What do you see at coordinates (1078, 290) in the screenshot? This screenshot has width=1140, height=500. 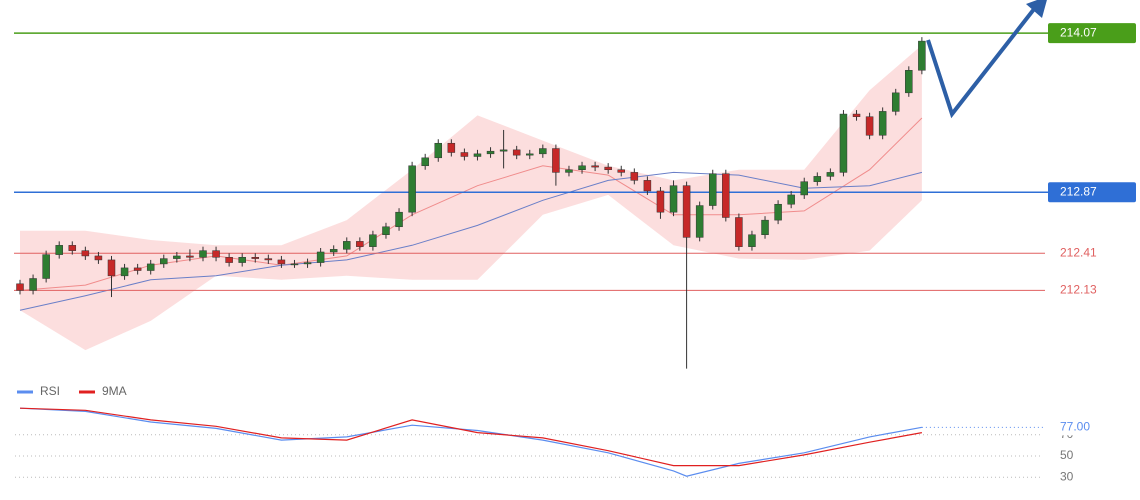 I see `level-label: 212.13` at bounding box center [1078, 290].